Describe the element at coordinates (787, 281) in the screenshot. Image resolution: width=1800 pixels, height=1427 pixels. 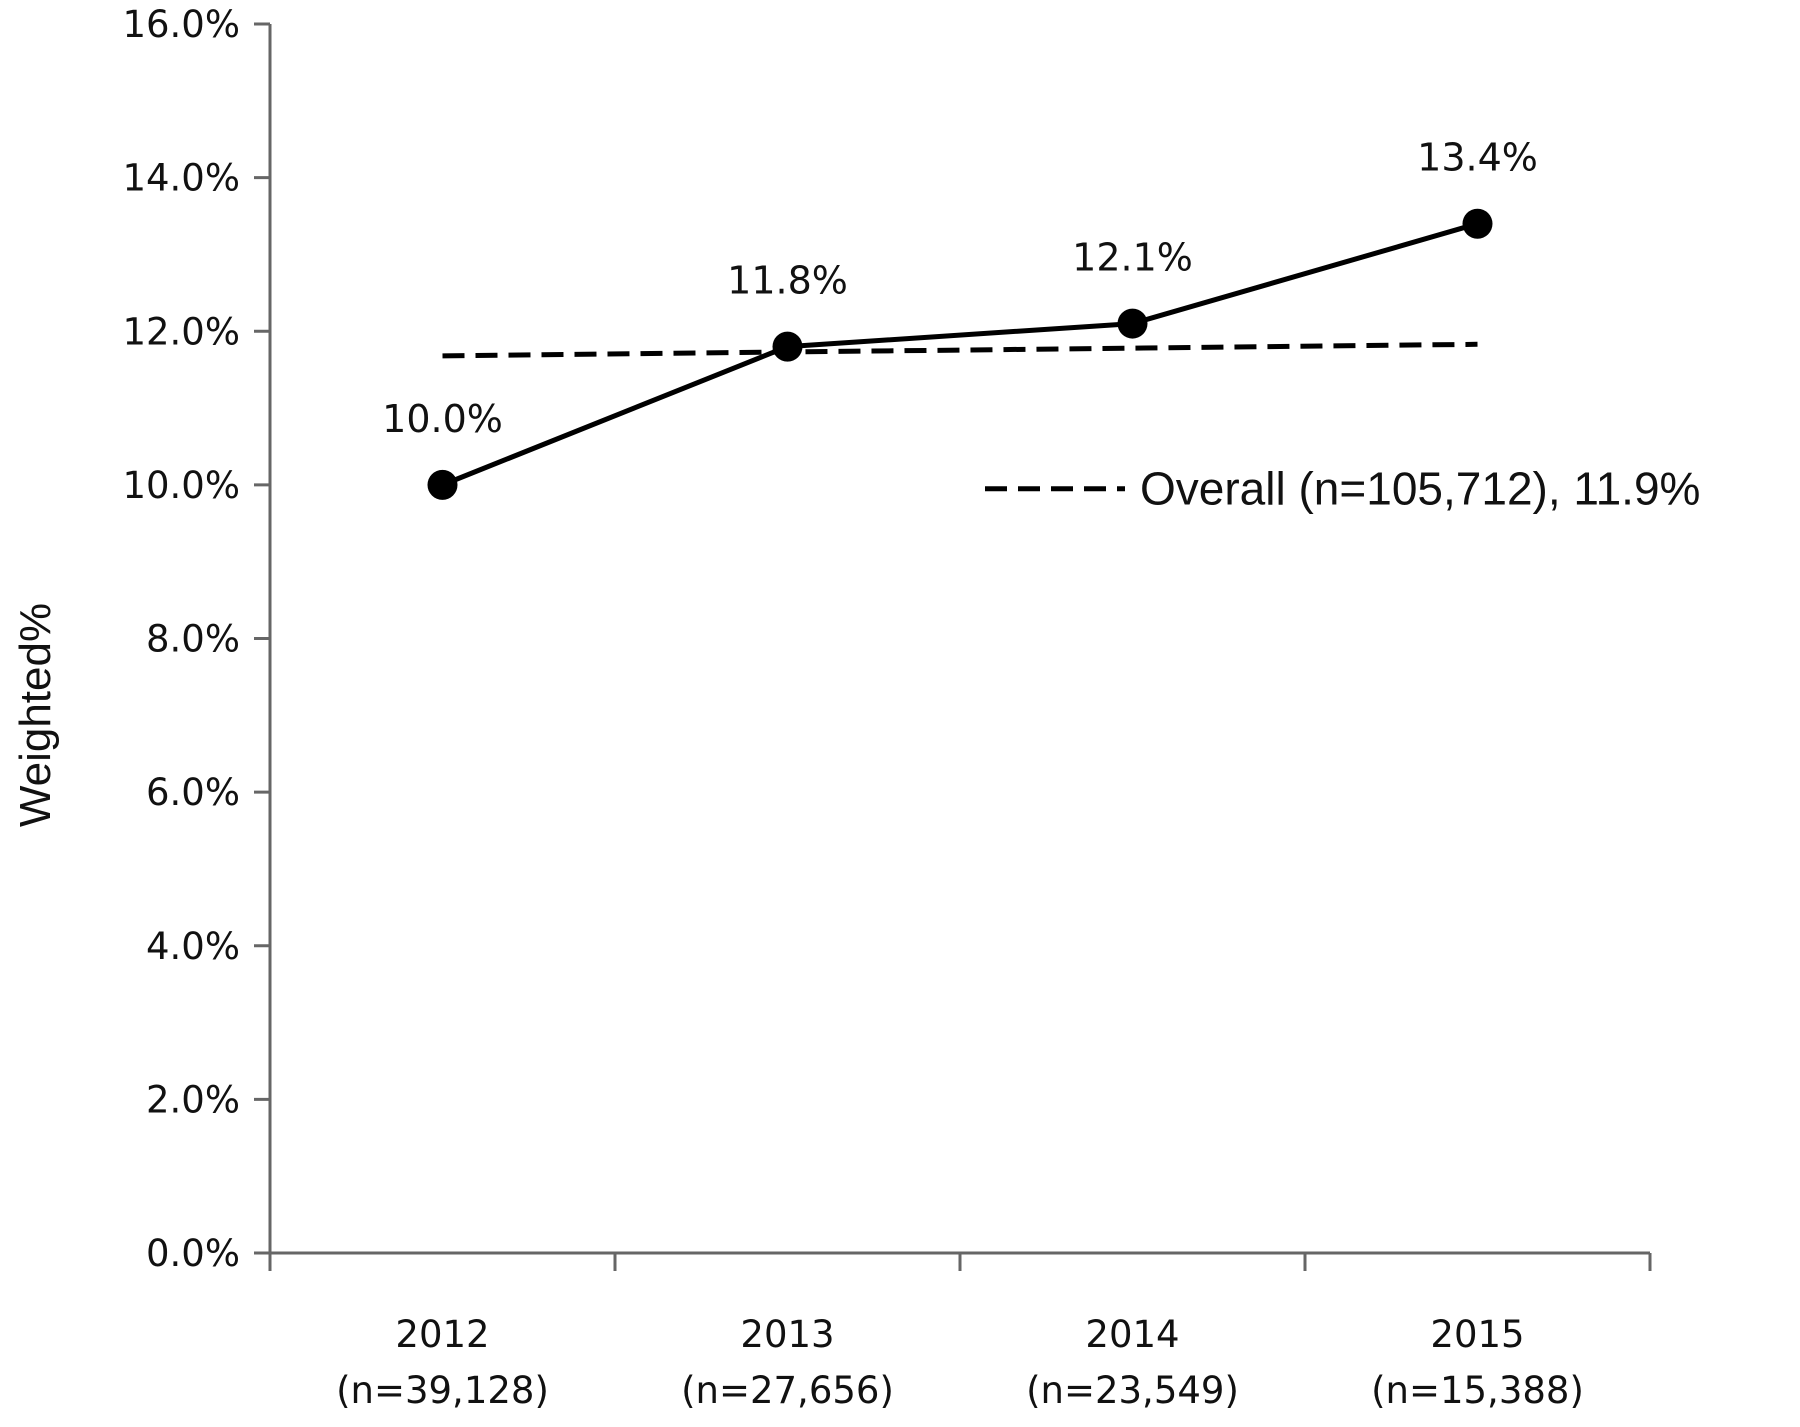
I see `data-label: 11.8%` at that location.